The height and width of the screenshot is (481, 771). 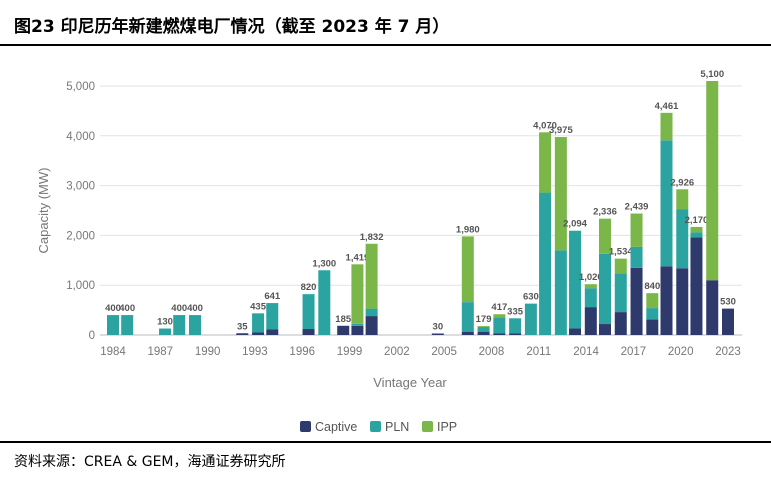 What do you see at coordinates (538, 352) in the screenshot?
I see `x-tick-label: 2011` at bounding box center [538, 352].